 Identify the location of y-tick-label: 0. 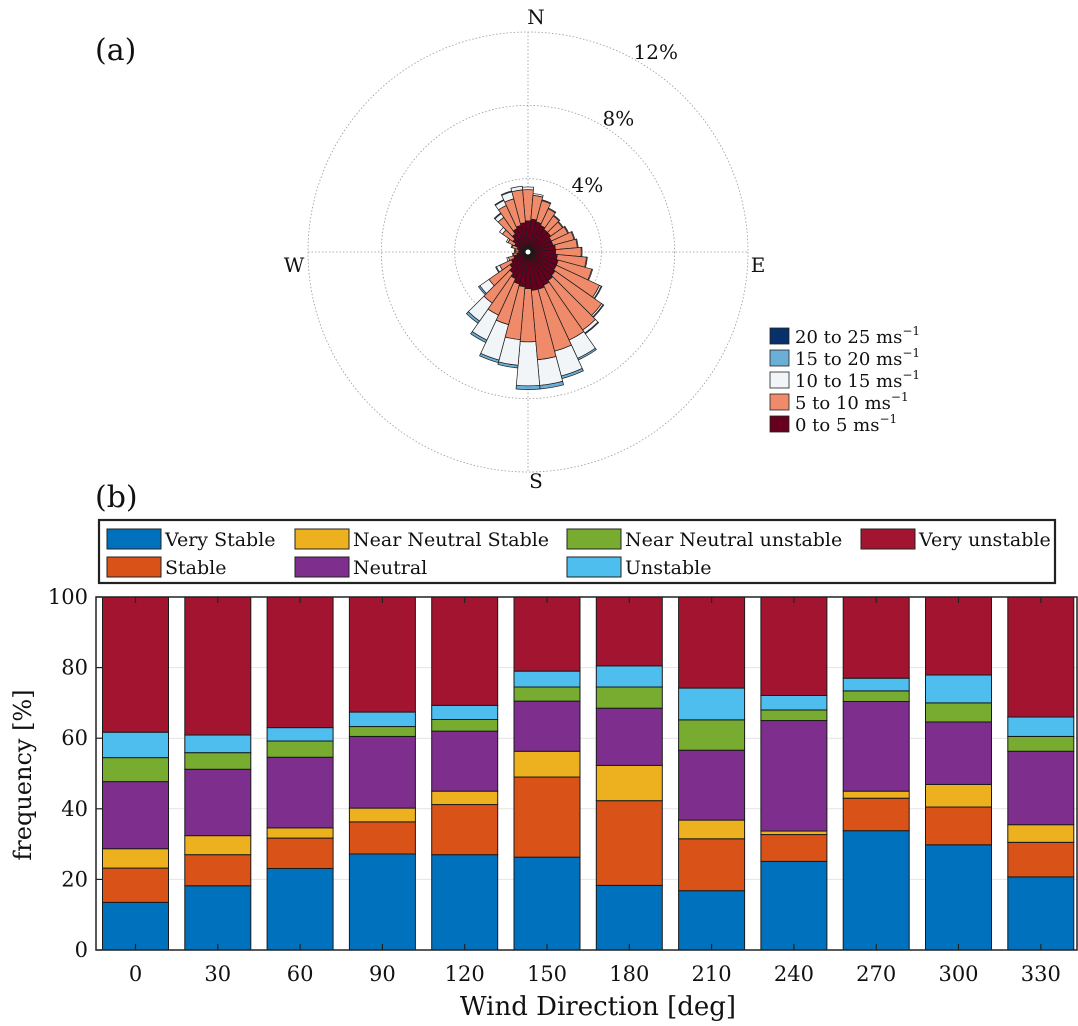
(81, 950).